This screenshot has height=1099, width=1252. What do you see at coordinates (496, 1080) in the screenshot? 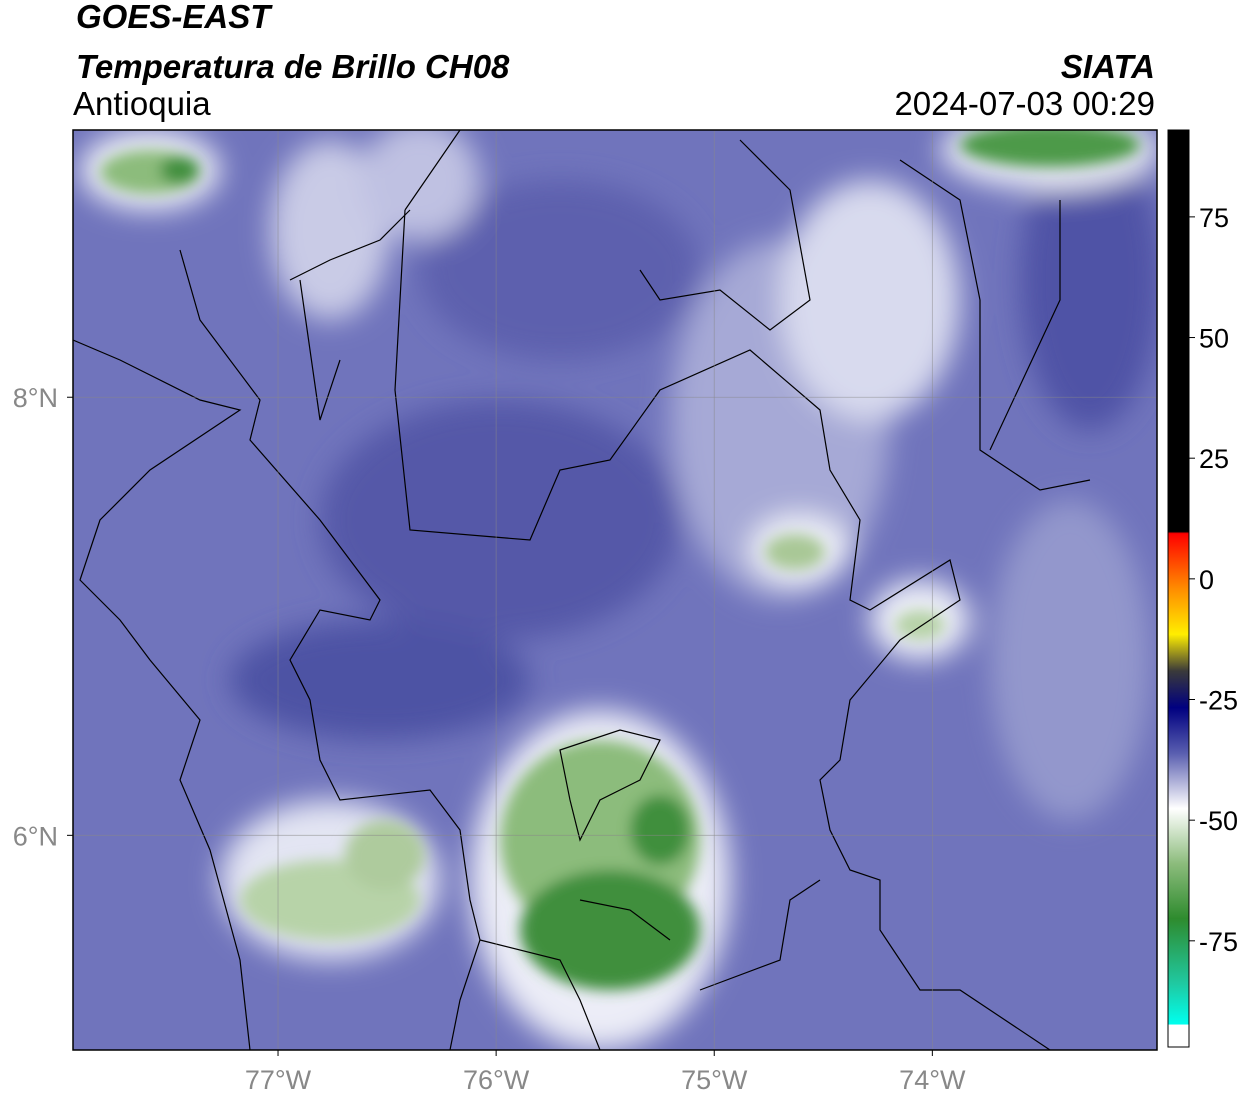
I see `lon-tick-label: 76°W` at bounding box center [496, 1080].